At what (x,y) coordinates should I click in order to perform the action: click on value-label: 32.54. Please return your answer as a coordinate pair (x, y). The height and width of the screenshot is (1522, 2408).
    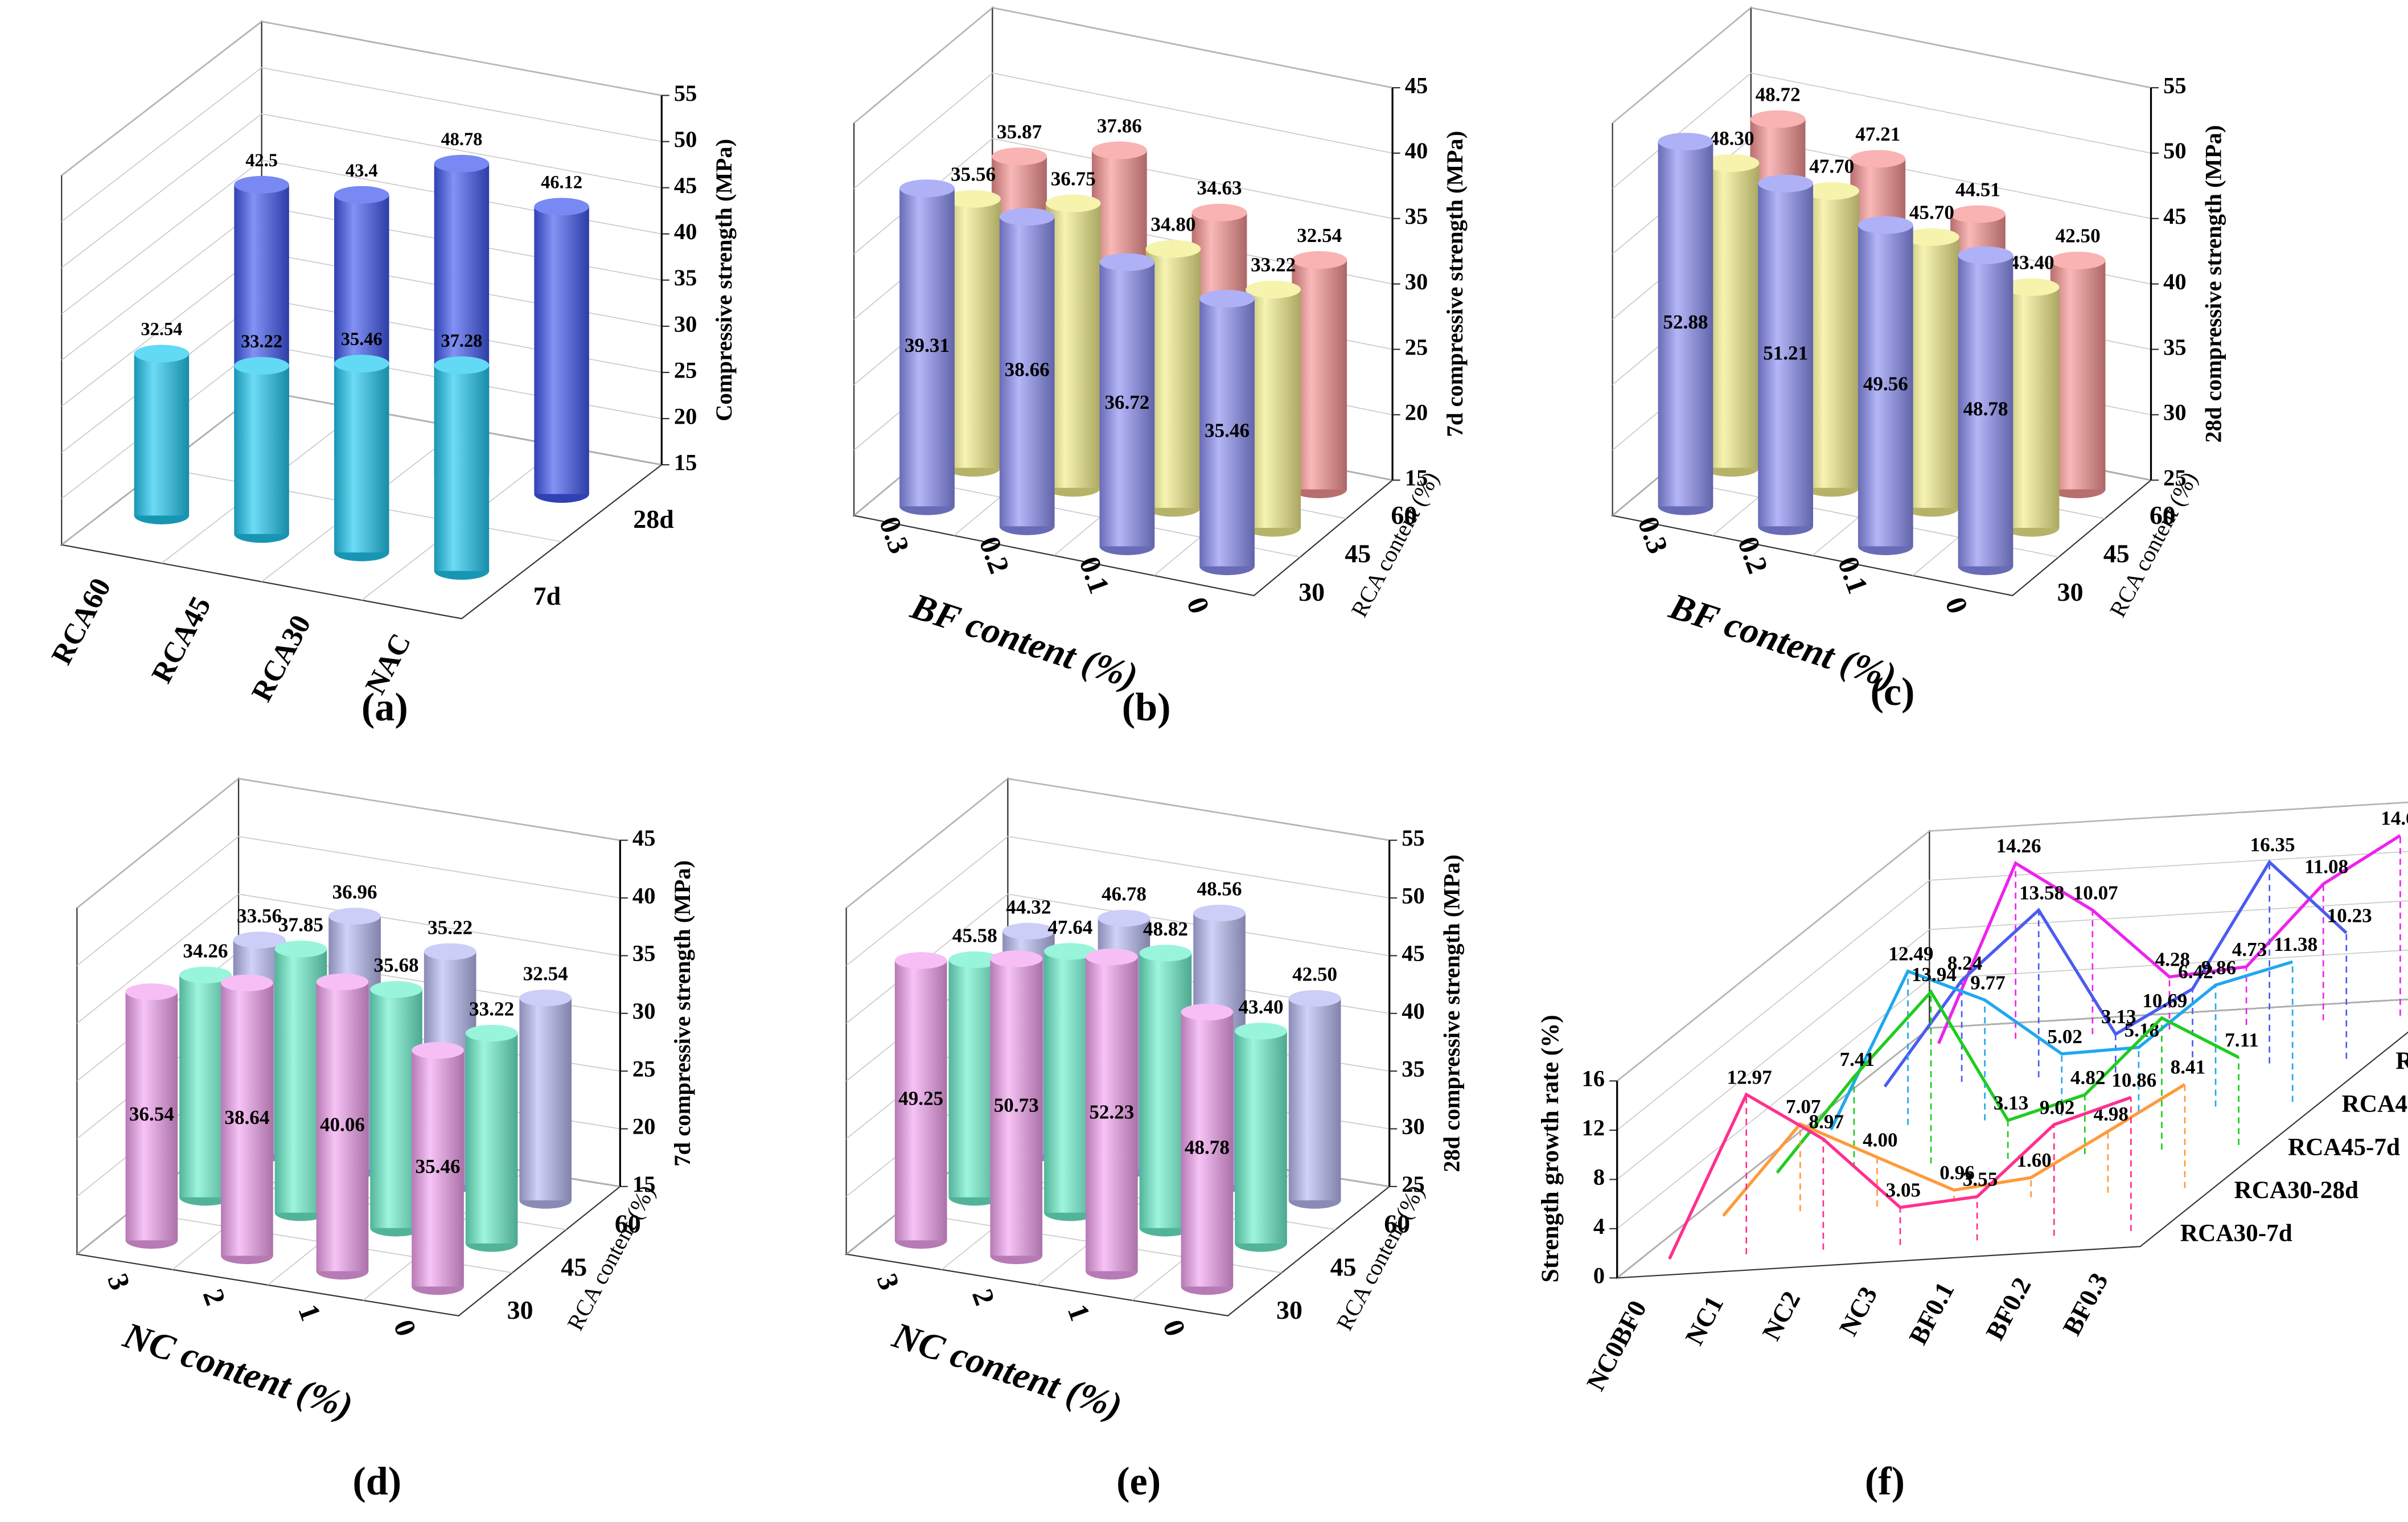
    Looking at the image, I should click on (545, 974).